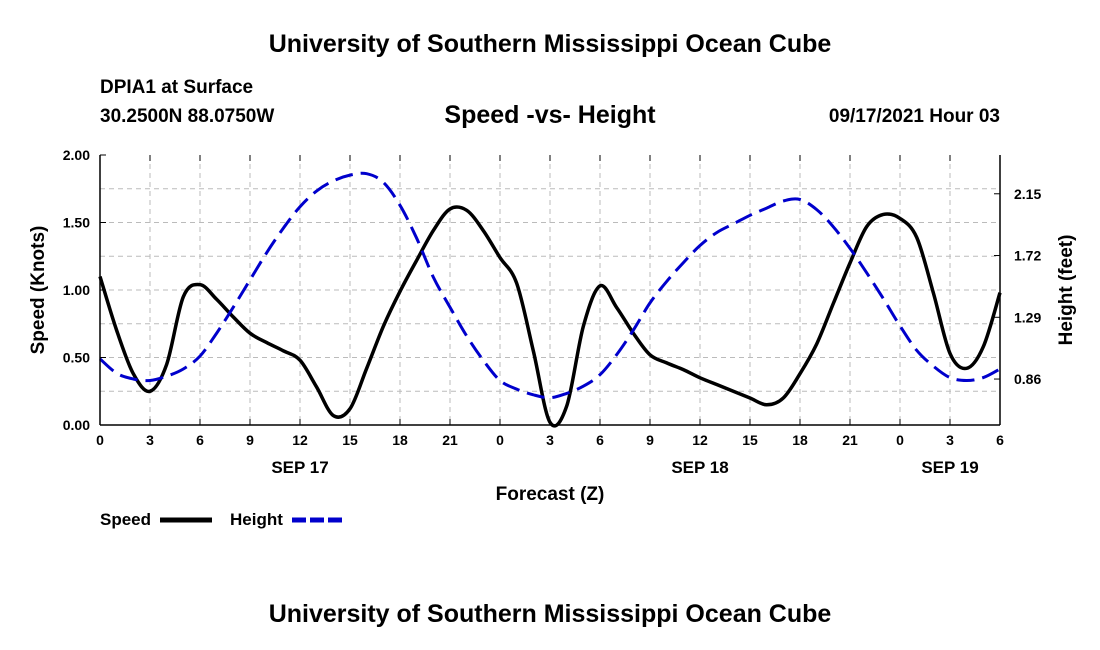 This screenshot has height=650, width=1100. What do you see at coordinates (76, 290) in the screenshot?
I see `y-tick-label-left: 1.00` at bounding box center [76, 290].